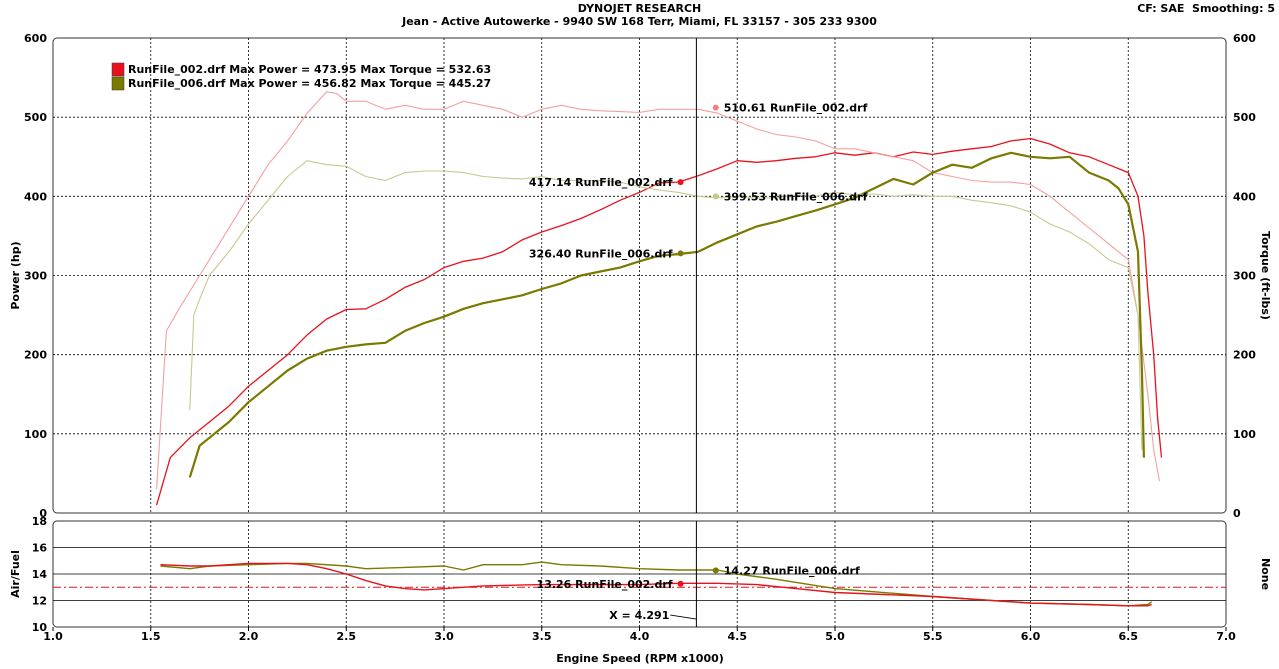 This screenshot has width=1279, height=669. Describe the element at coordinates (35, 434) in the screenshot. I see `power-y-tick-label: 100` at that location.